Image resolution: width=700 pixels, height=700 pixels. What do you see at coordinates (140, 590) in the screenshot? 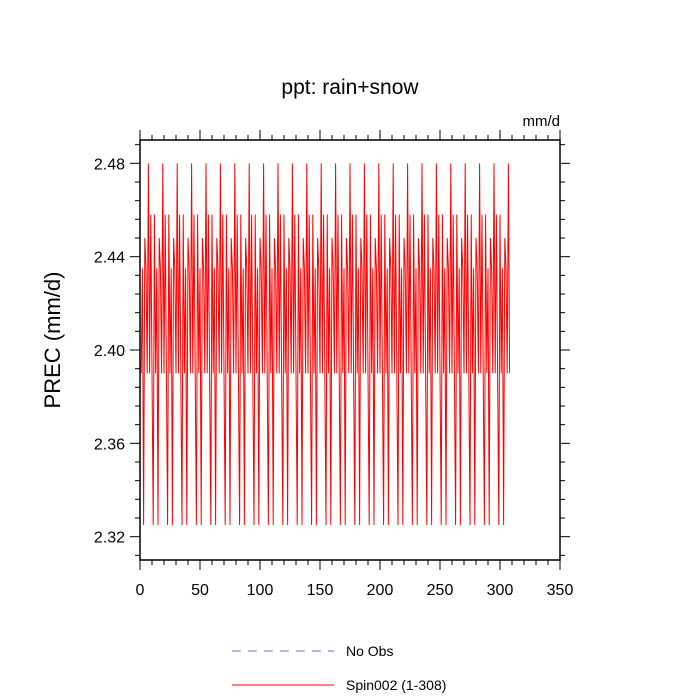
I see `x-tick-label: 0` at bounding box center [140, 590].